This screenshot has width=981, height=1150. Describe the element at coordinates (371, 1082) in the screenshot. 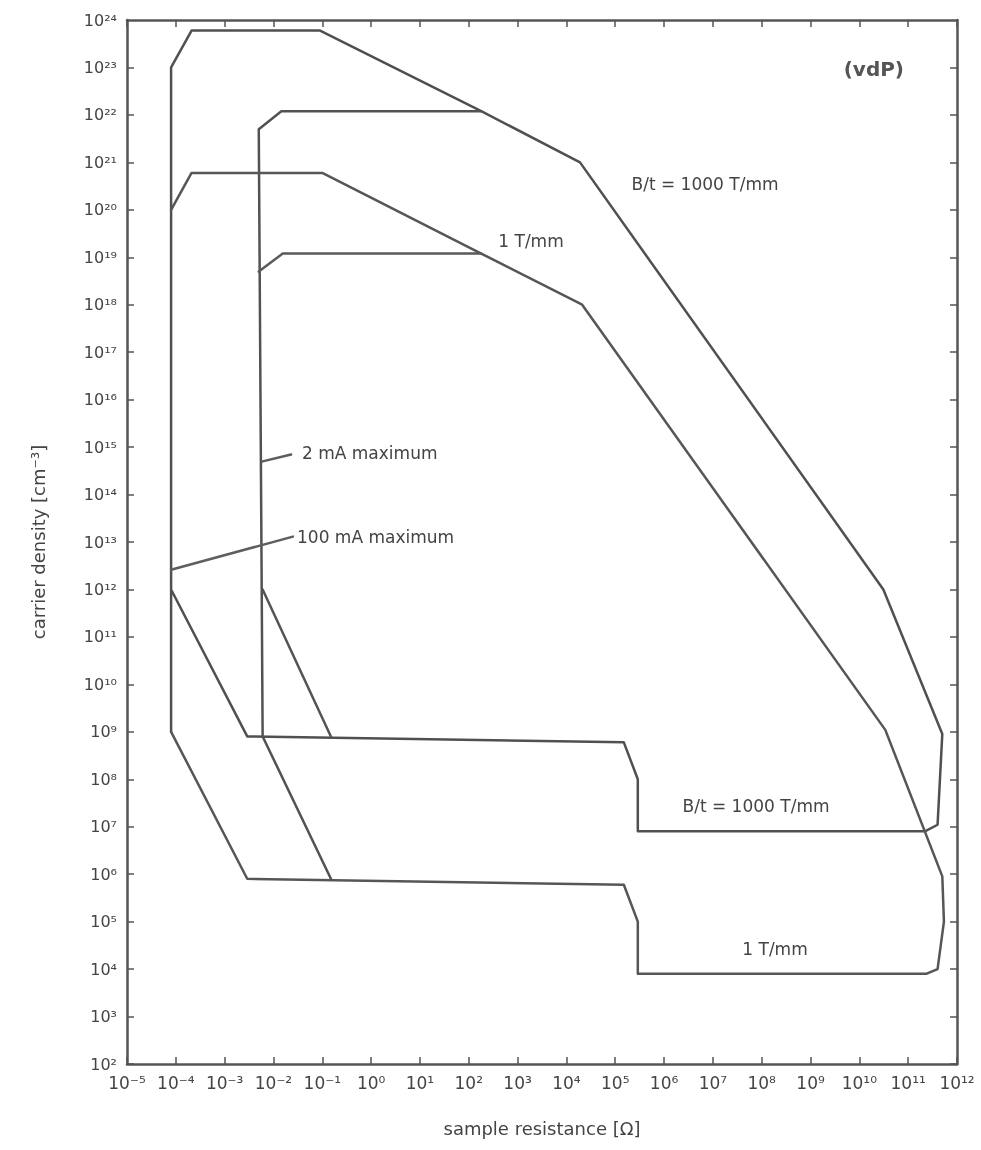

I see `x-tick-label: 10⁰` at that location.